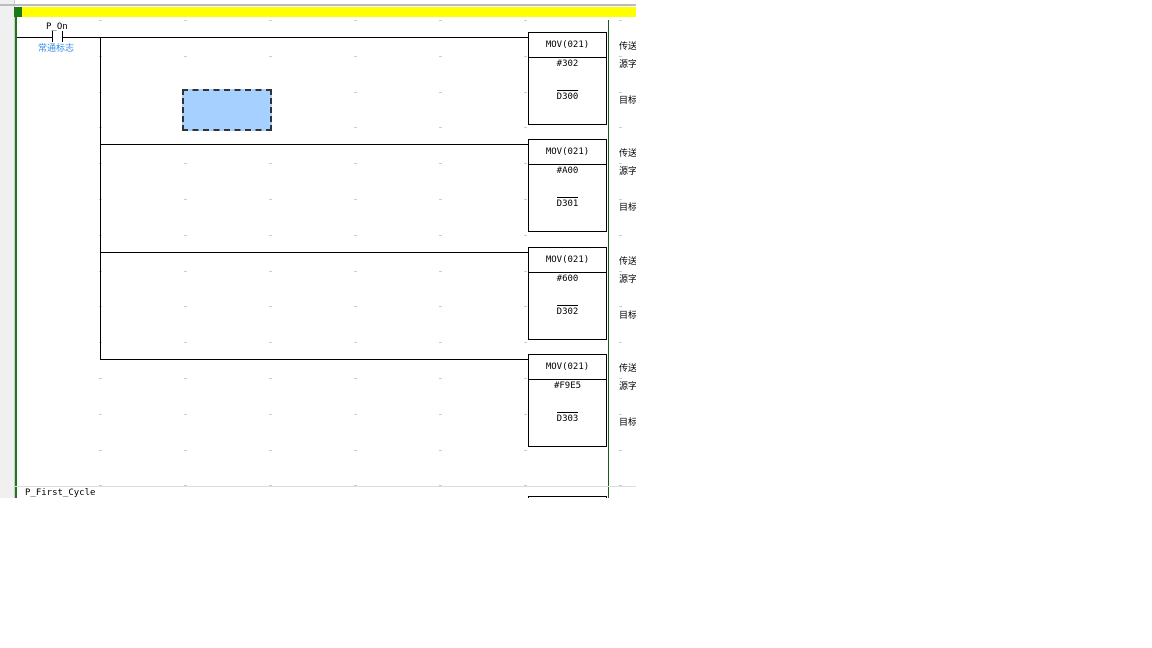  Describe the element at coordinates (567, 311) in the screenshot. I see `dest-operand: D302` at that location.